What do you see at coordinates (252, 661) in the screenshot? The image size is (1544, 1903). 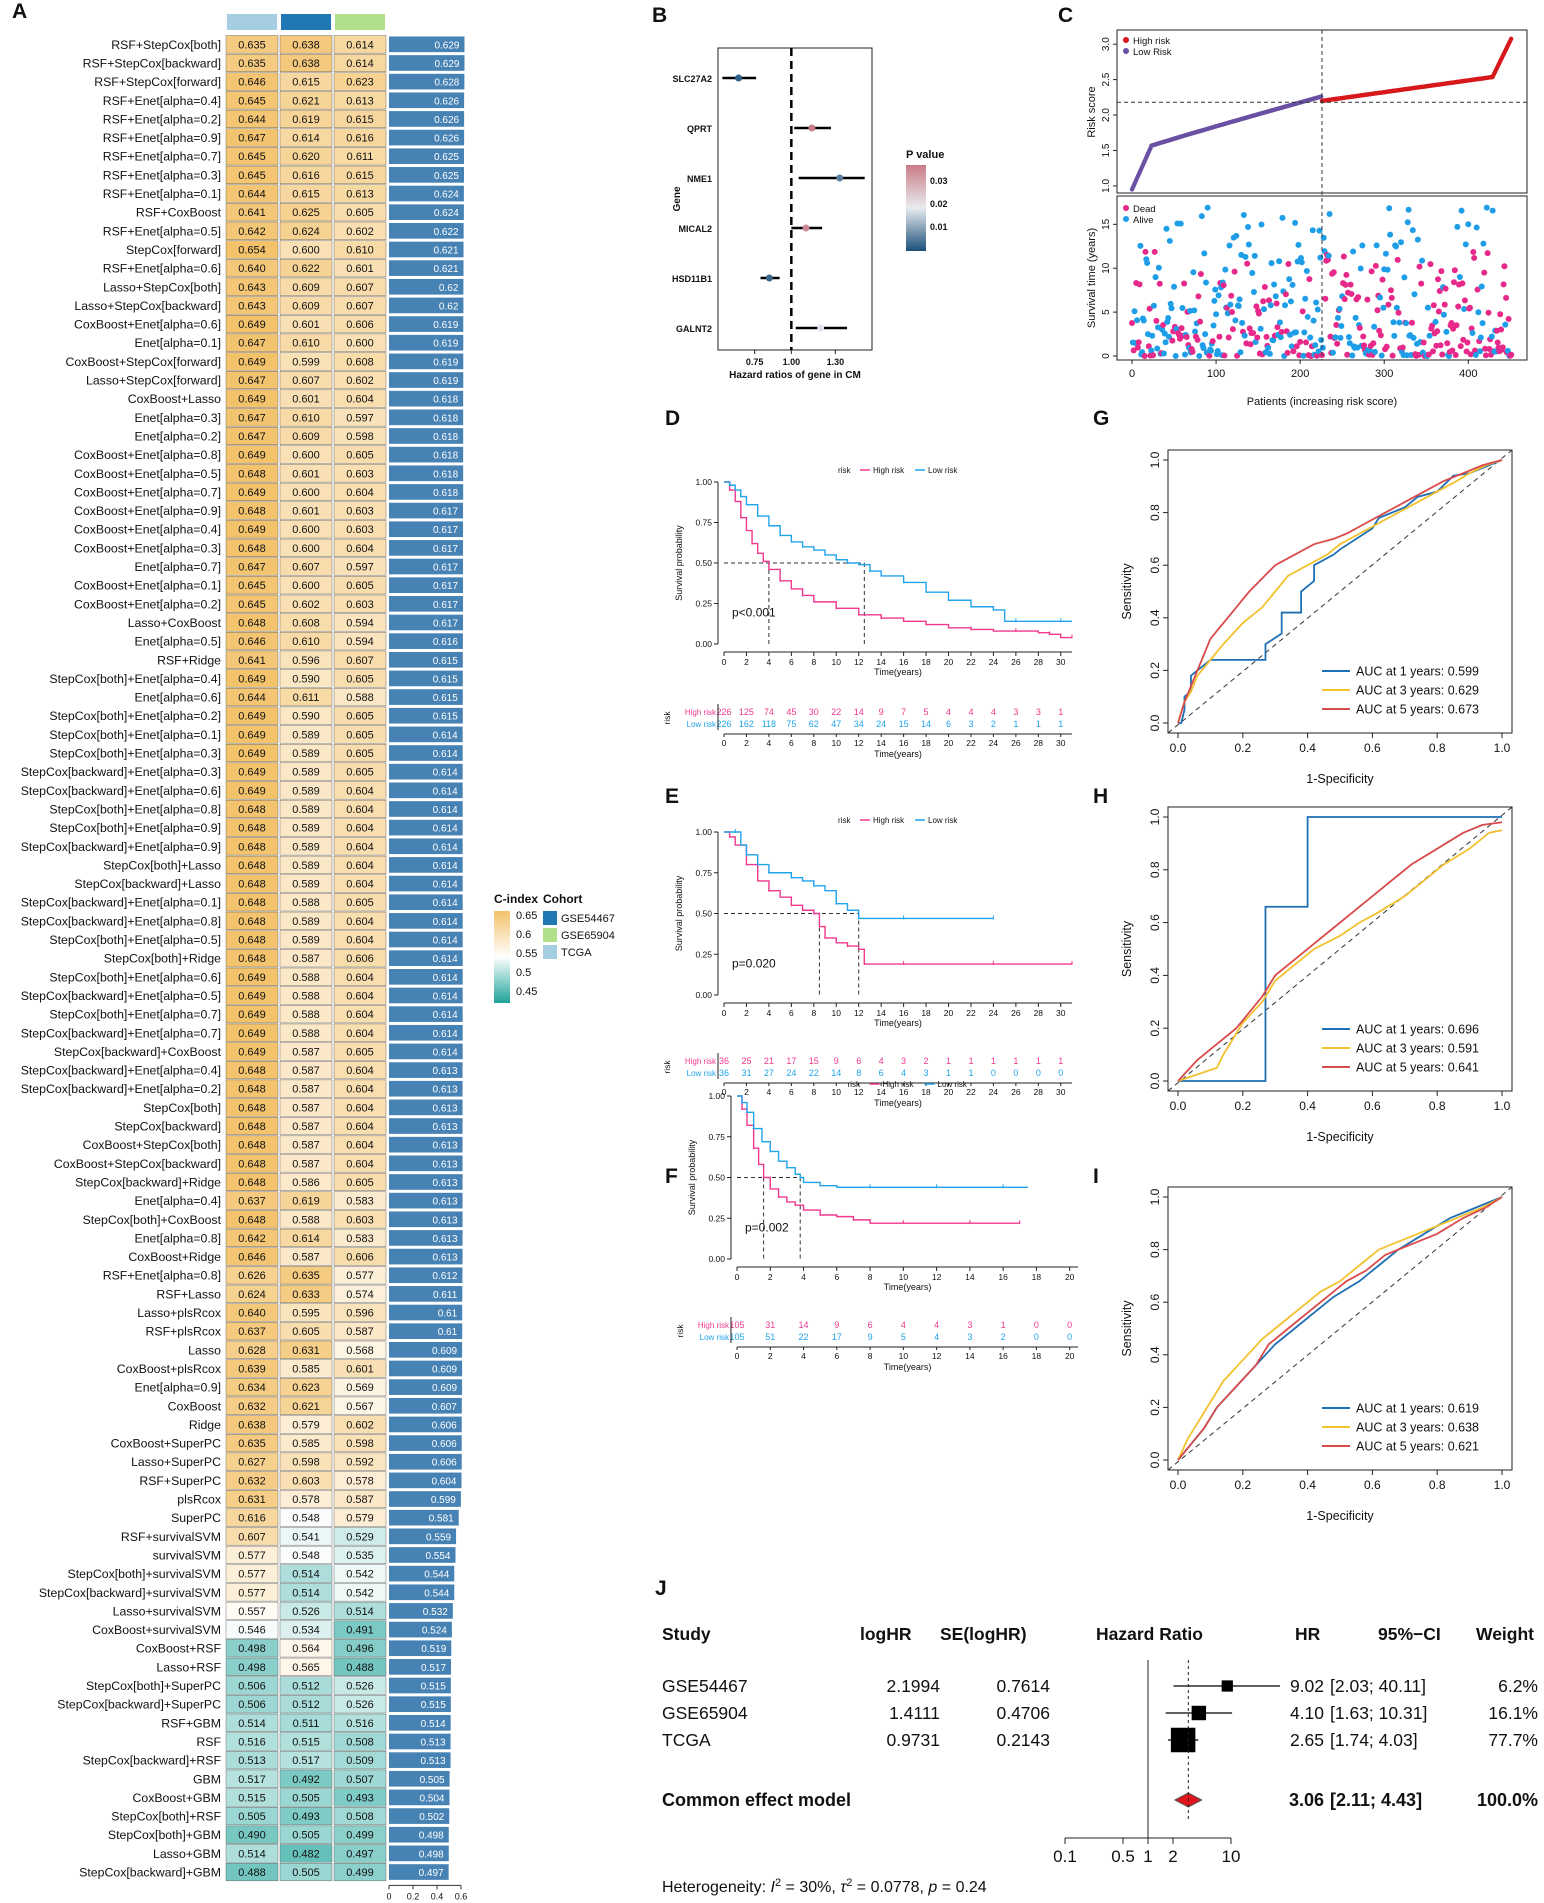 I see `heat-value: 0.641` at bounding box center [252, 661].